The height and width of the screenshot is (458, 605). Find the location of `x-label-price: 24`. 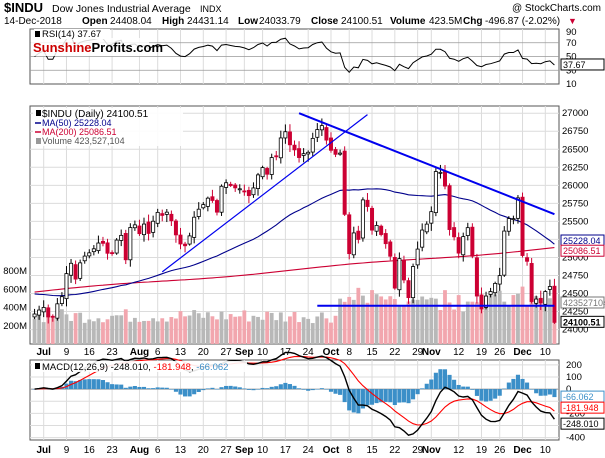

x-label-price: 24 is located at coordinates (309, 352).